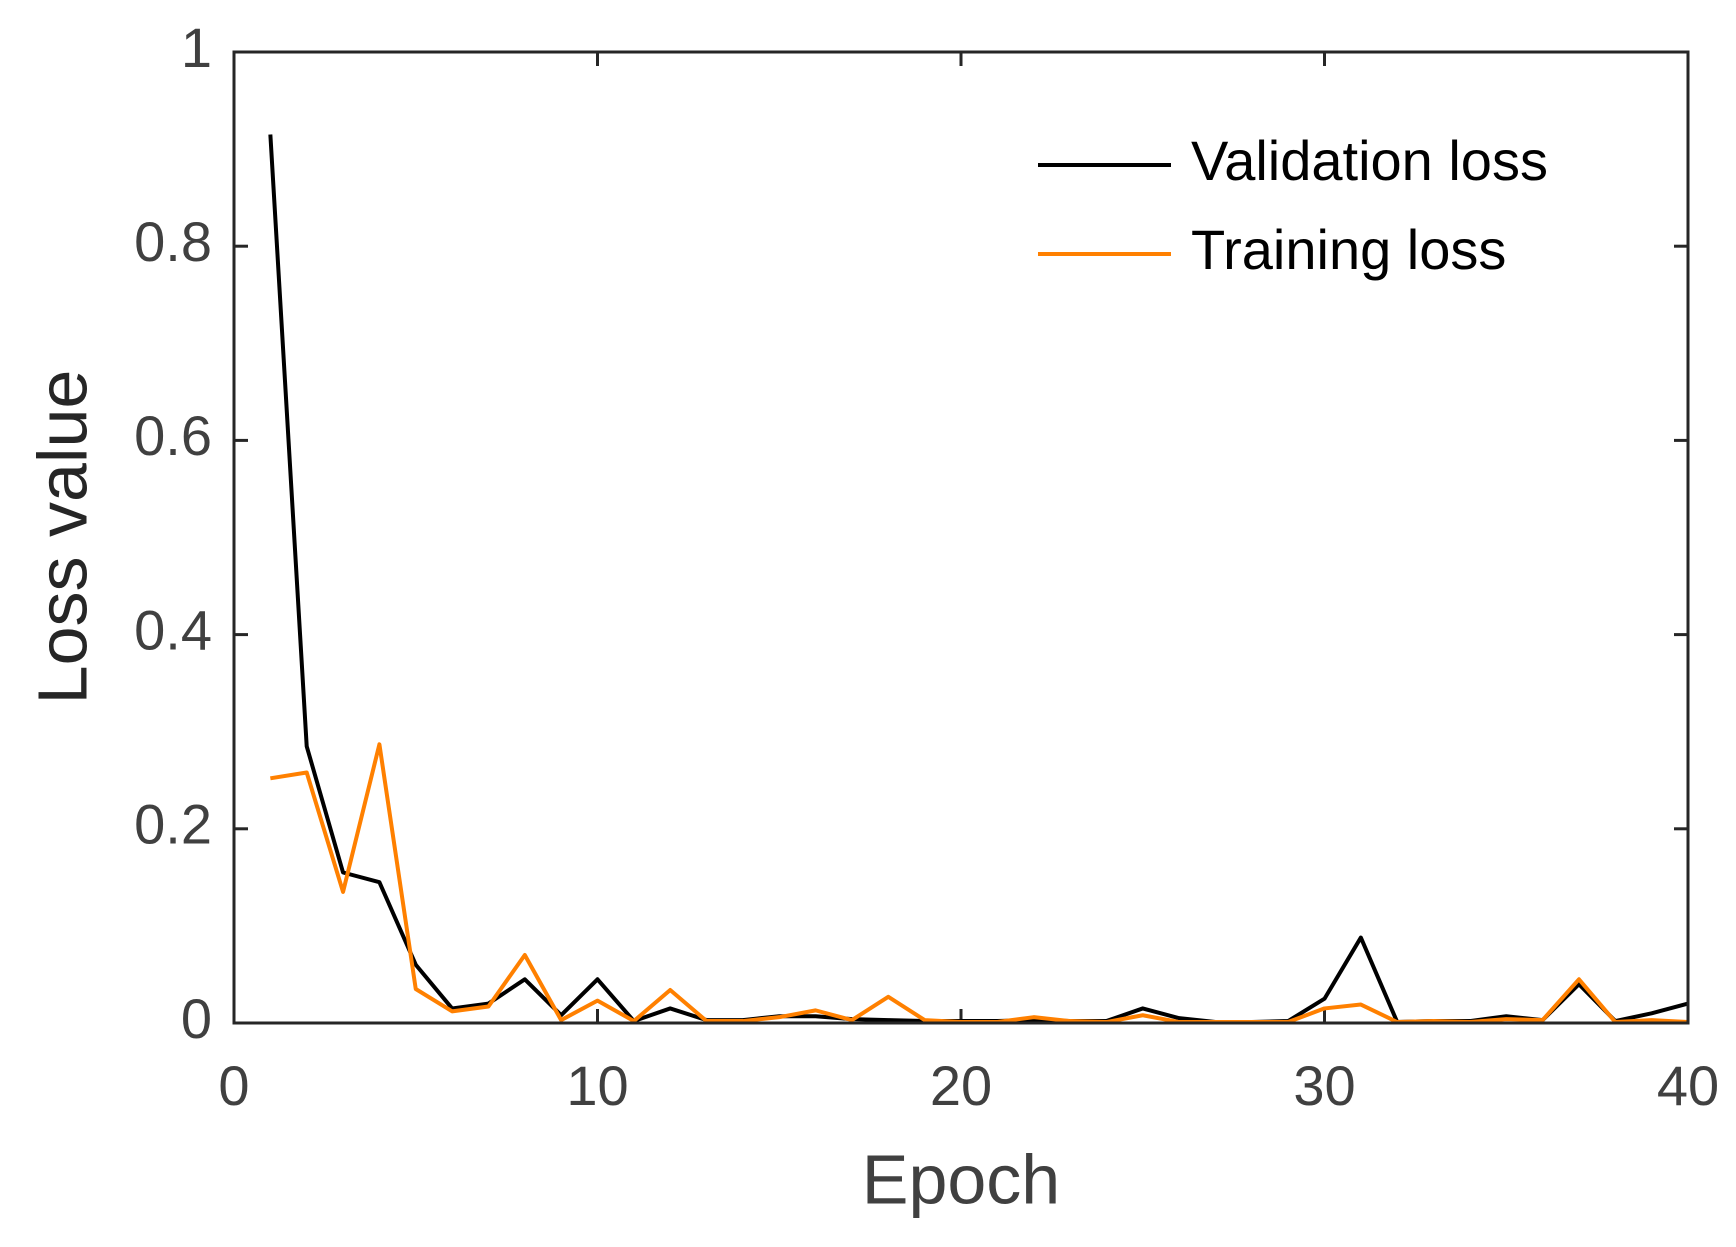 The width and height of the screenshot is (1736, 1247). Describe the element at coordinates (173, 241) in the screenshot. I see `y-tick-label: 0.8` at that location.